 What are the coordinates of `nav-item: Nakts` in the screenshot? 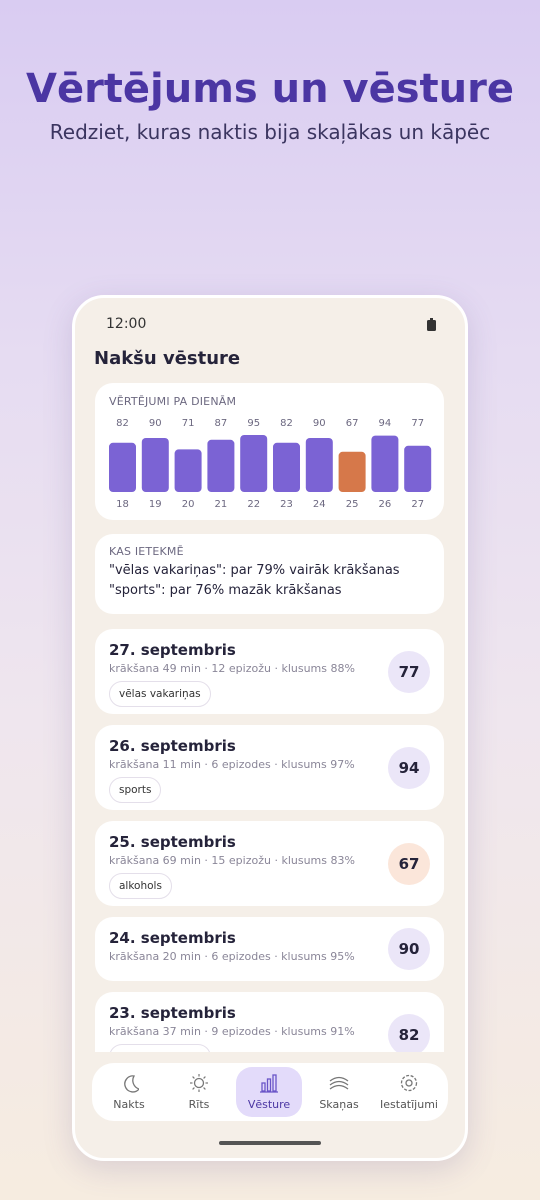 It's located at (129, 1092).